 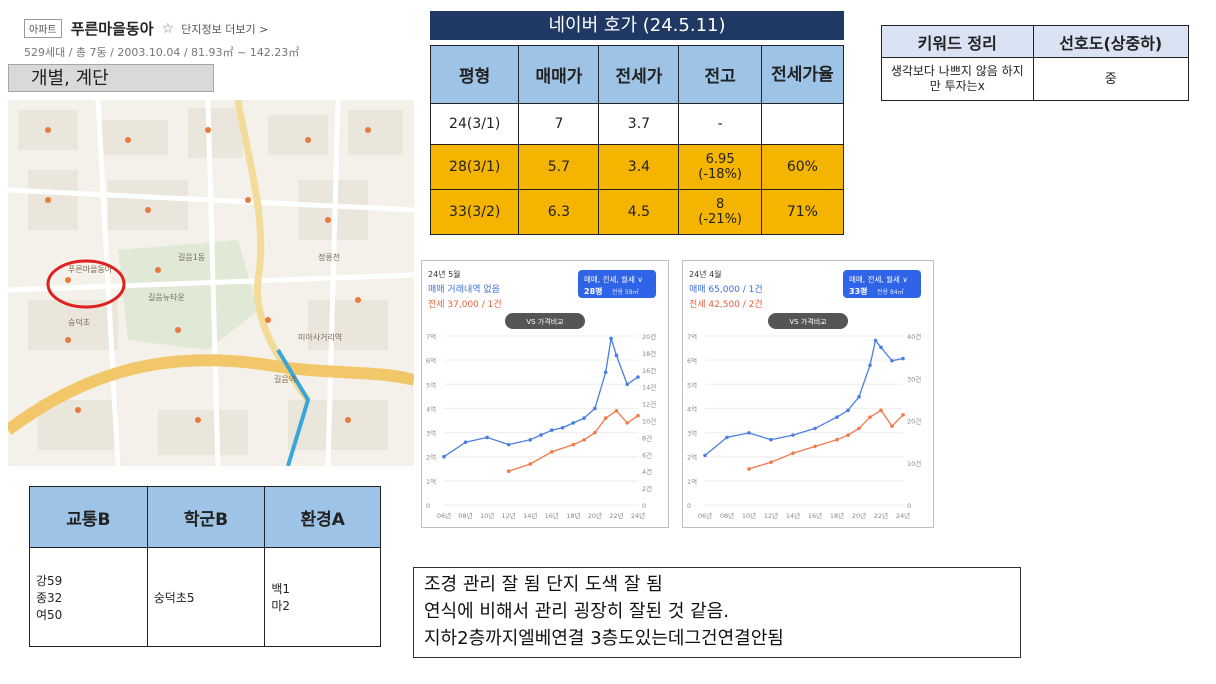 What do you see at coordinates (649, 353) in the screenshot?
I see `y-tick-right: 18건` at bounding box center [649, 353].